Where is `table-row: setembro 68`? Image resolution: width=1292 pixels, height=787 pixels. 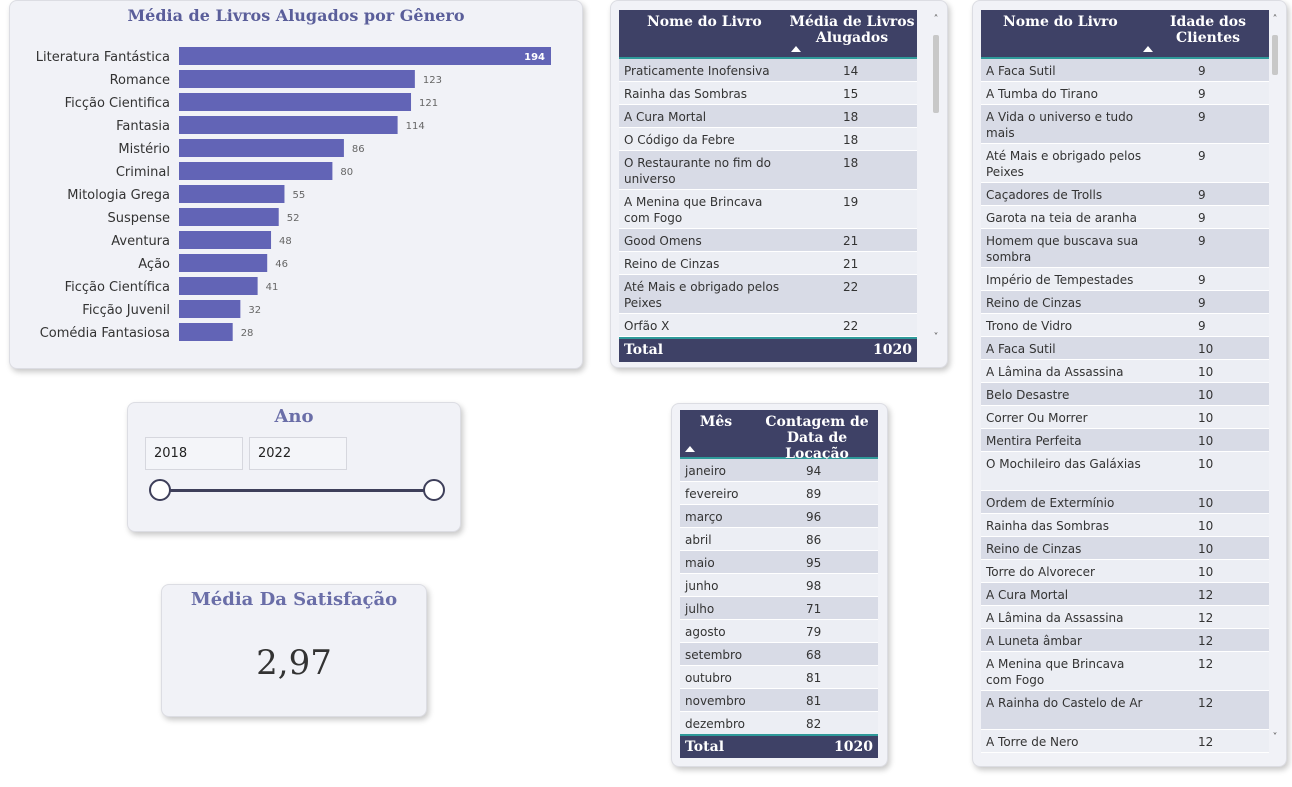
table-row: setembro 68 is located at coordinates (779, 654).